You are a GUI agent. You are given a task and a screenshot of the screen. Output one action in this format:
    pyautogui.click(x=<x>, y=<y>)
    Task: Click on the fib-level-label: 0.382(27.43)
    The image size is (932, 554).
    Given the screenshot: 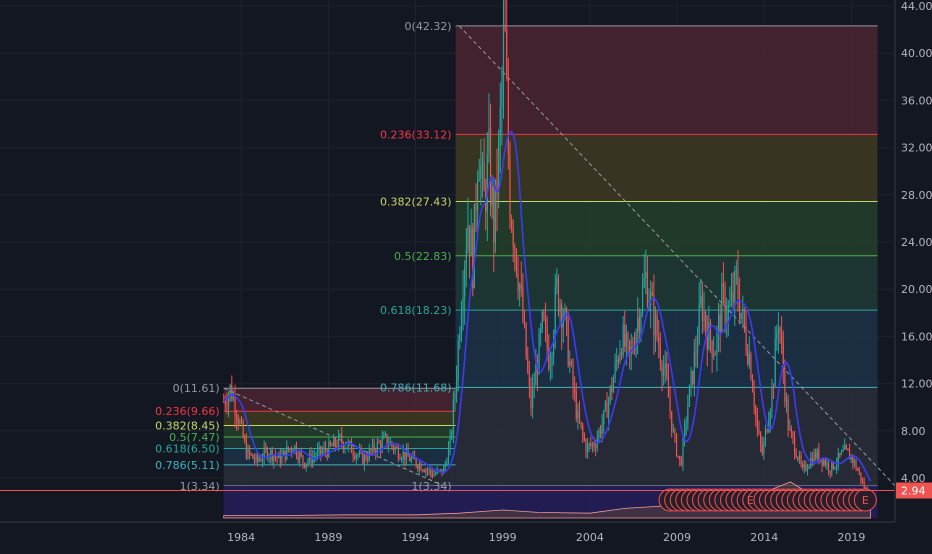 What is the action you would take?
    pyautogui.click(x=416, y=202)
    